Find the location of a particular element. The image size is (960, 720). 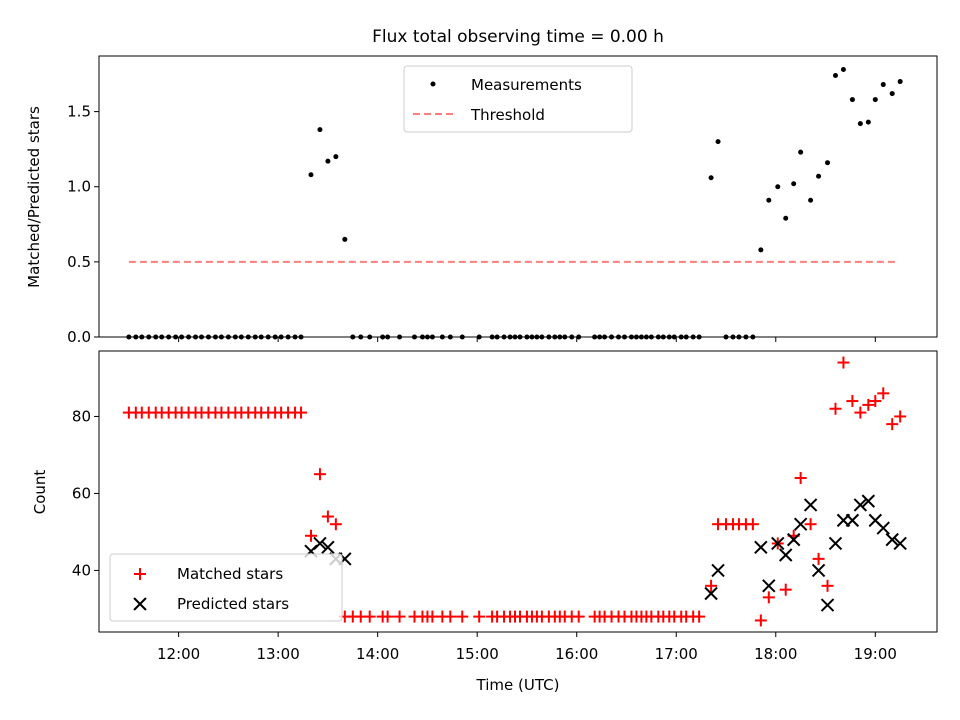

x-tick-label: 18:00 is located at coordinates (775, 654).